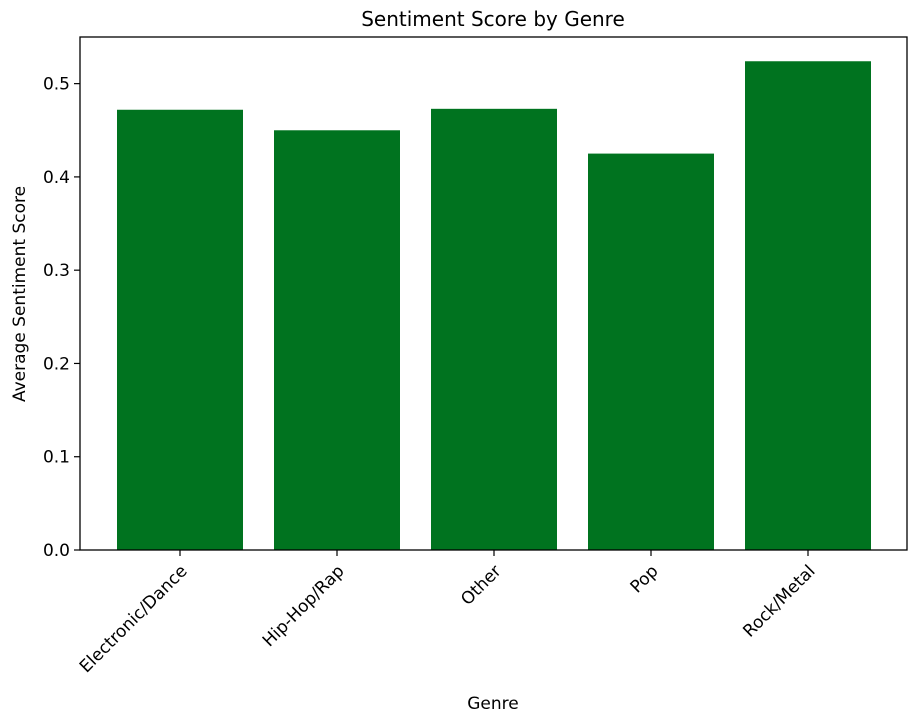 This screenshot has width=922, height=726. Describe the element at coordinates (56, 85) in the screenshot. I see `y-tick-label-5: 0.5` at that location.